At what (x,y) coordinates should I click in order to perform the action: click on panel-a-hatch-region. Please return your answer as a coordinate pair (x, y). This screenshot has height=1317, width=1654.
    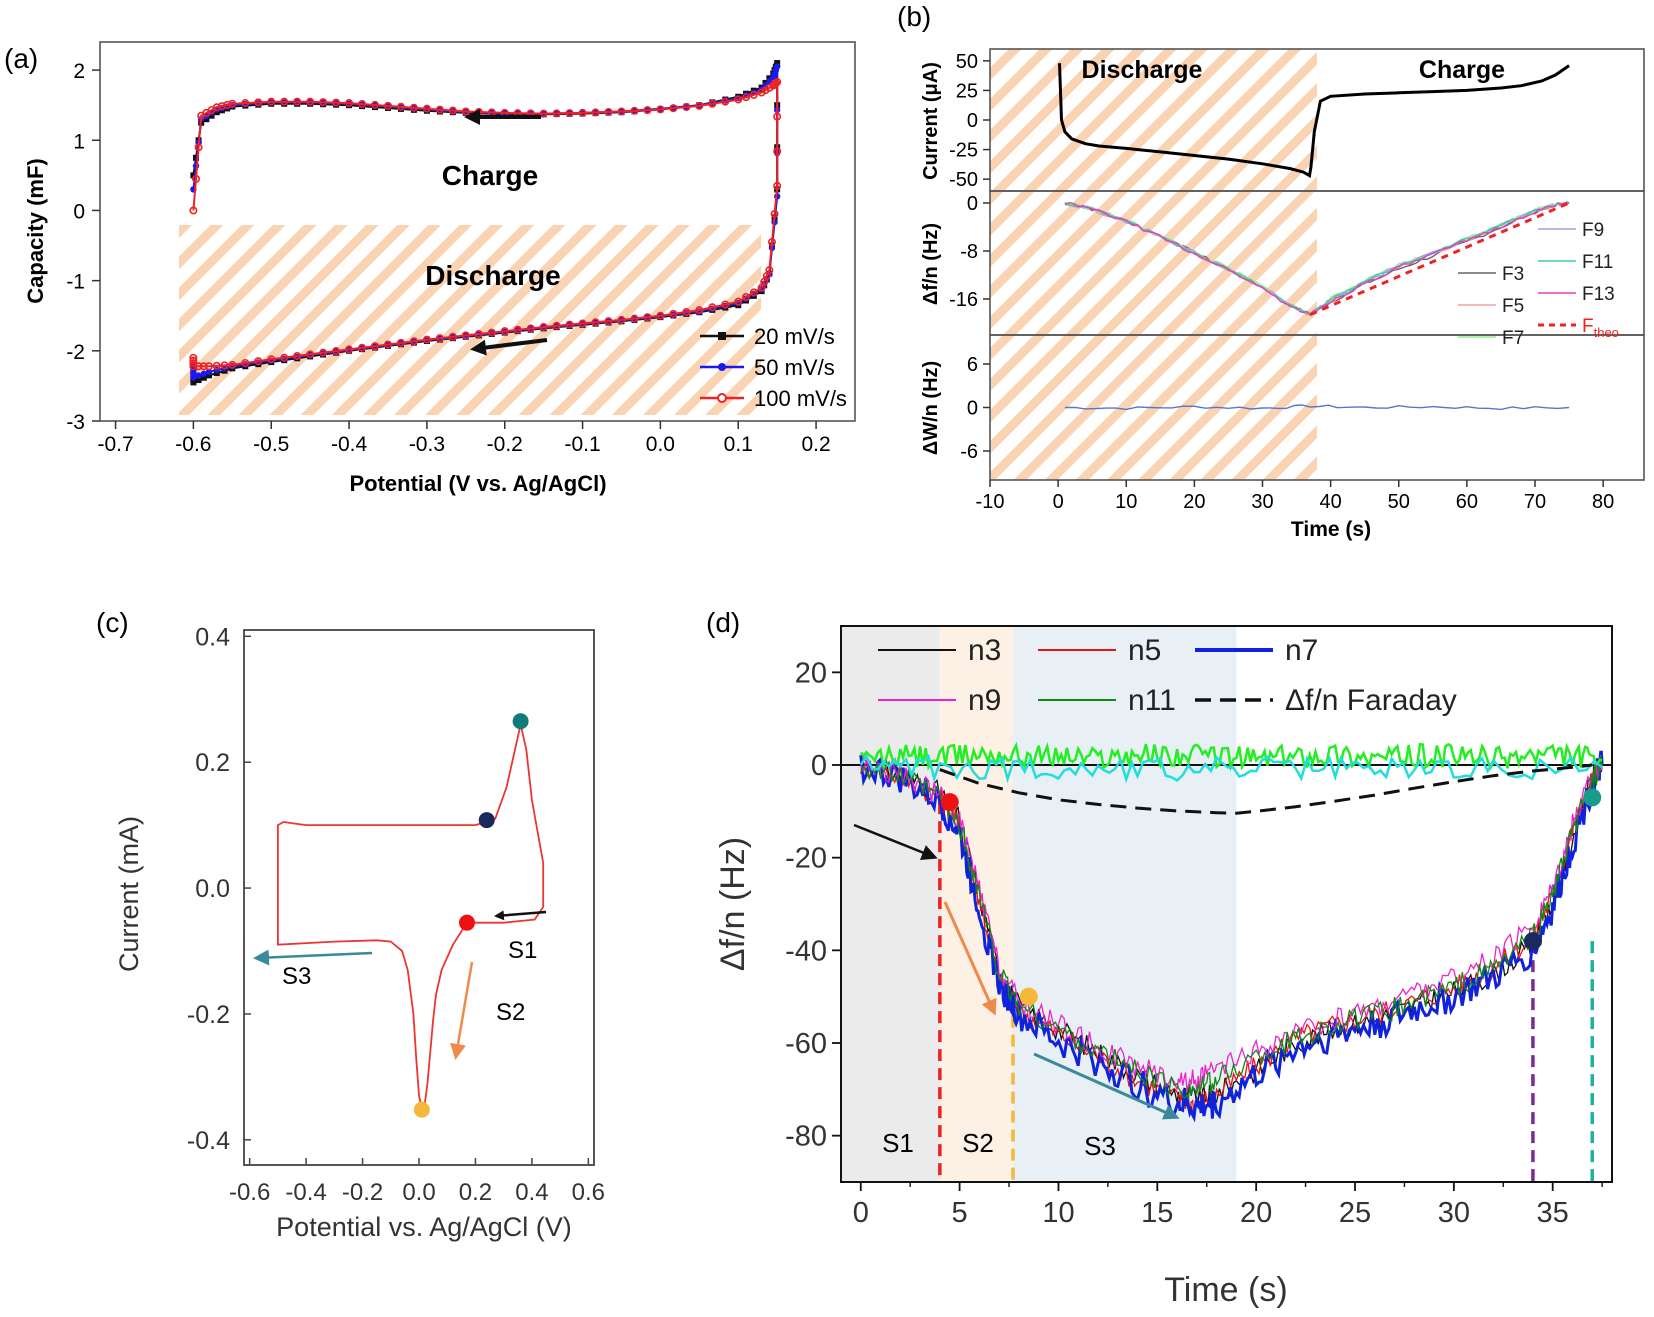
    Looking at the image, I should click on (470, 320).